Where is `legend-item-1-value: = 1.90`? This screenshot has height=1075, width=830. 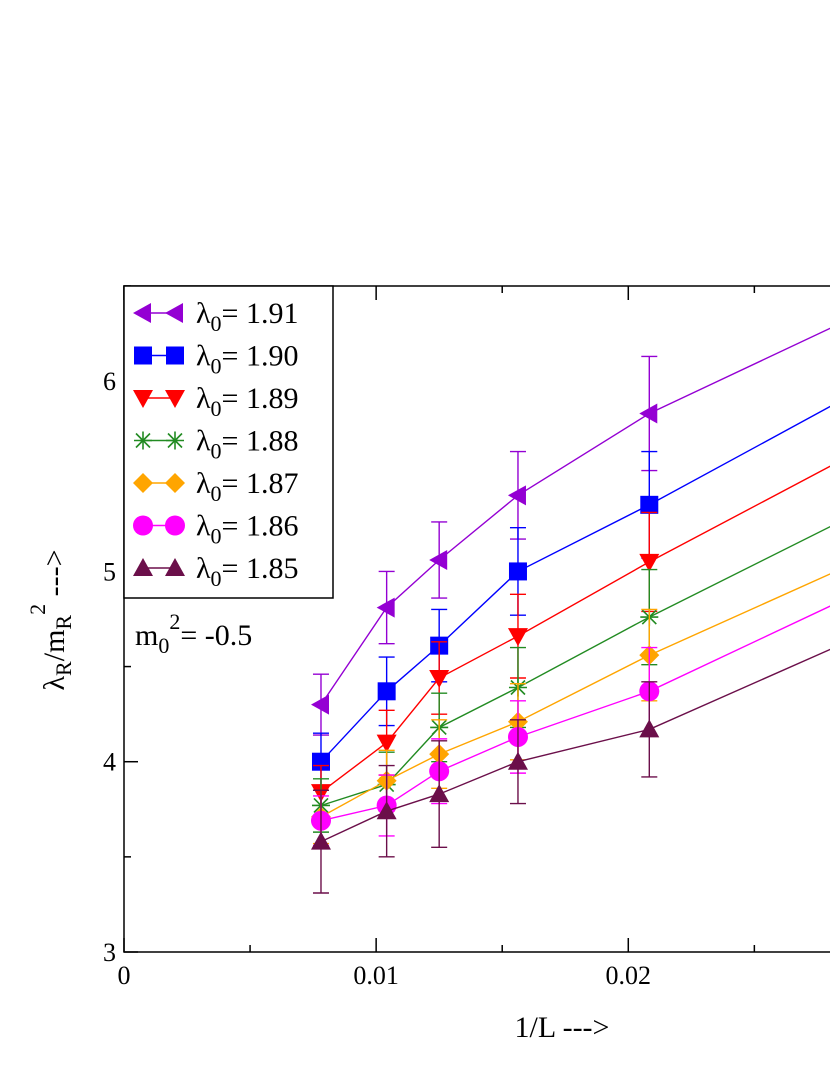 legend-item-1-value: = 1.90 is located at coordinates (260, 356).